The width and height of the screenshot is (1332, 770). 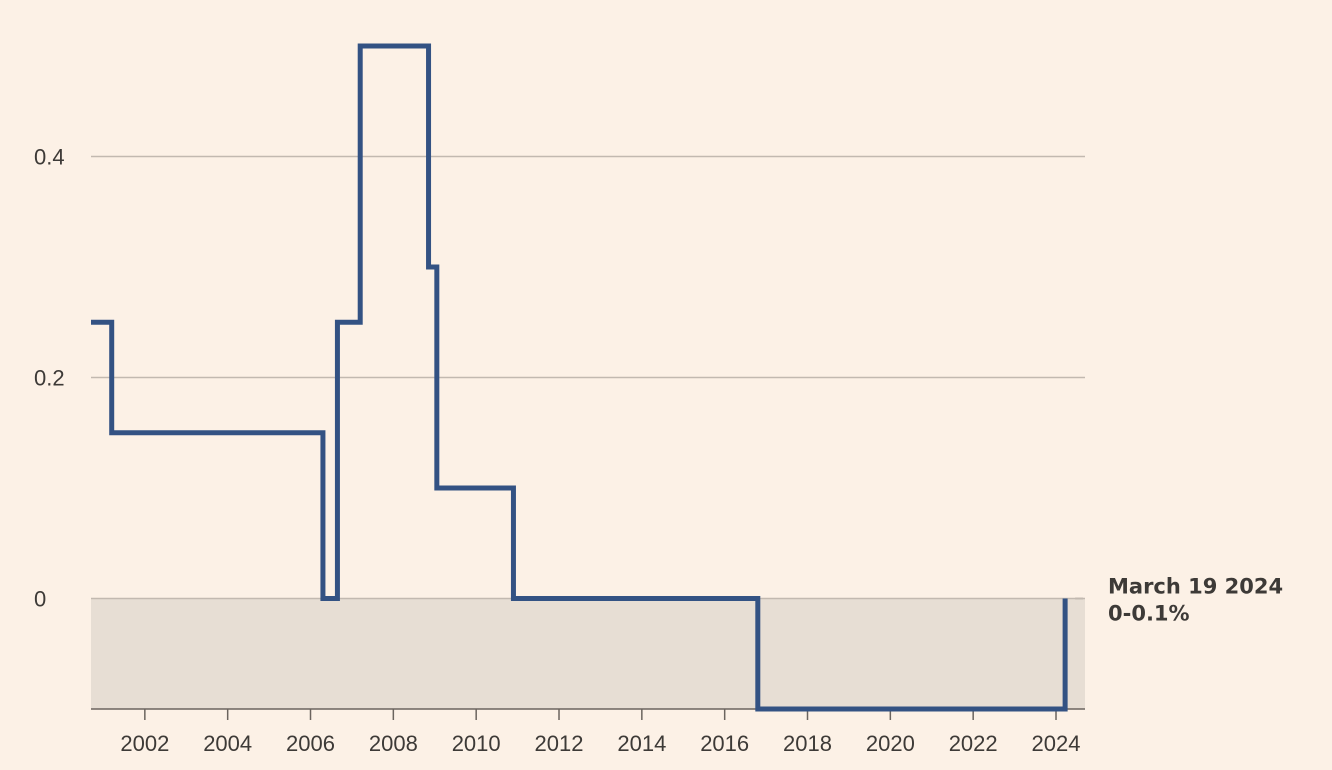 What do you see at coordinates (807, 743) in the screenshot?
I see `x-tick-label: 2018` at bounding box center [807, 743].